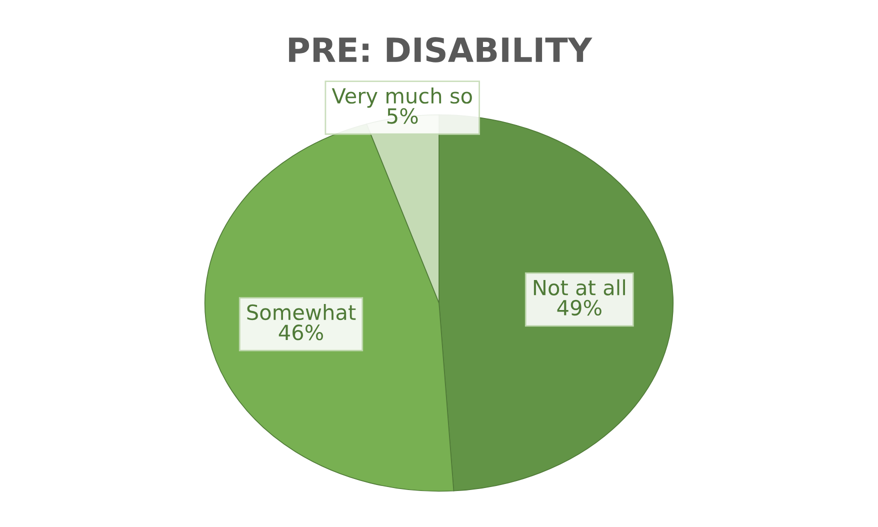  What do you see at coordinates (579, 308) in the screenshot?
I see `data-label: 49%` at bounding box center [579, 308].